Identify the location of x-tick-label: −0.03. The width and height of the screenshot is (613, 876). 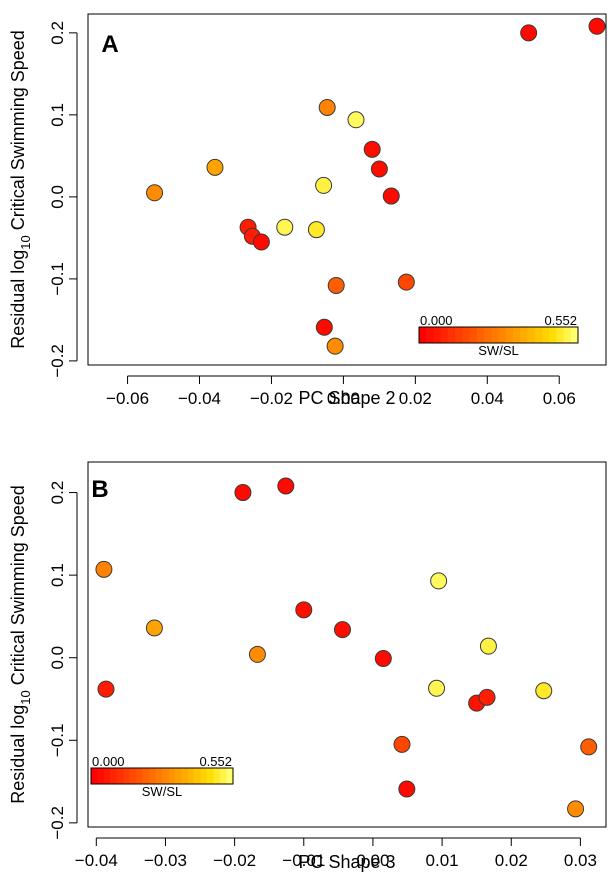
(165, 860).